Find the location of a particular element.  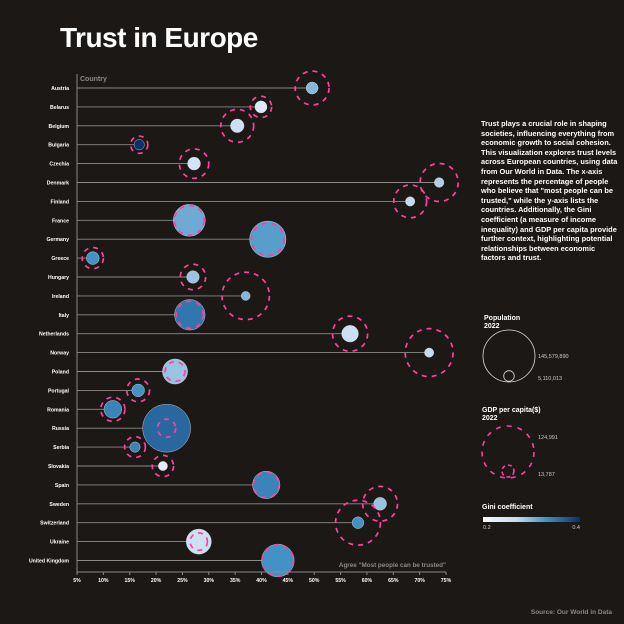

gdp-legend-year: 2022 is located at coordinates (490, 418).